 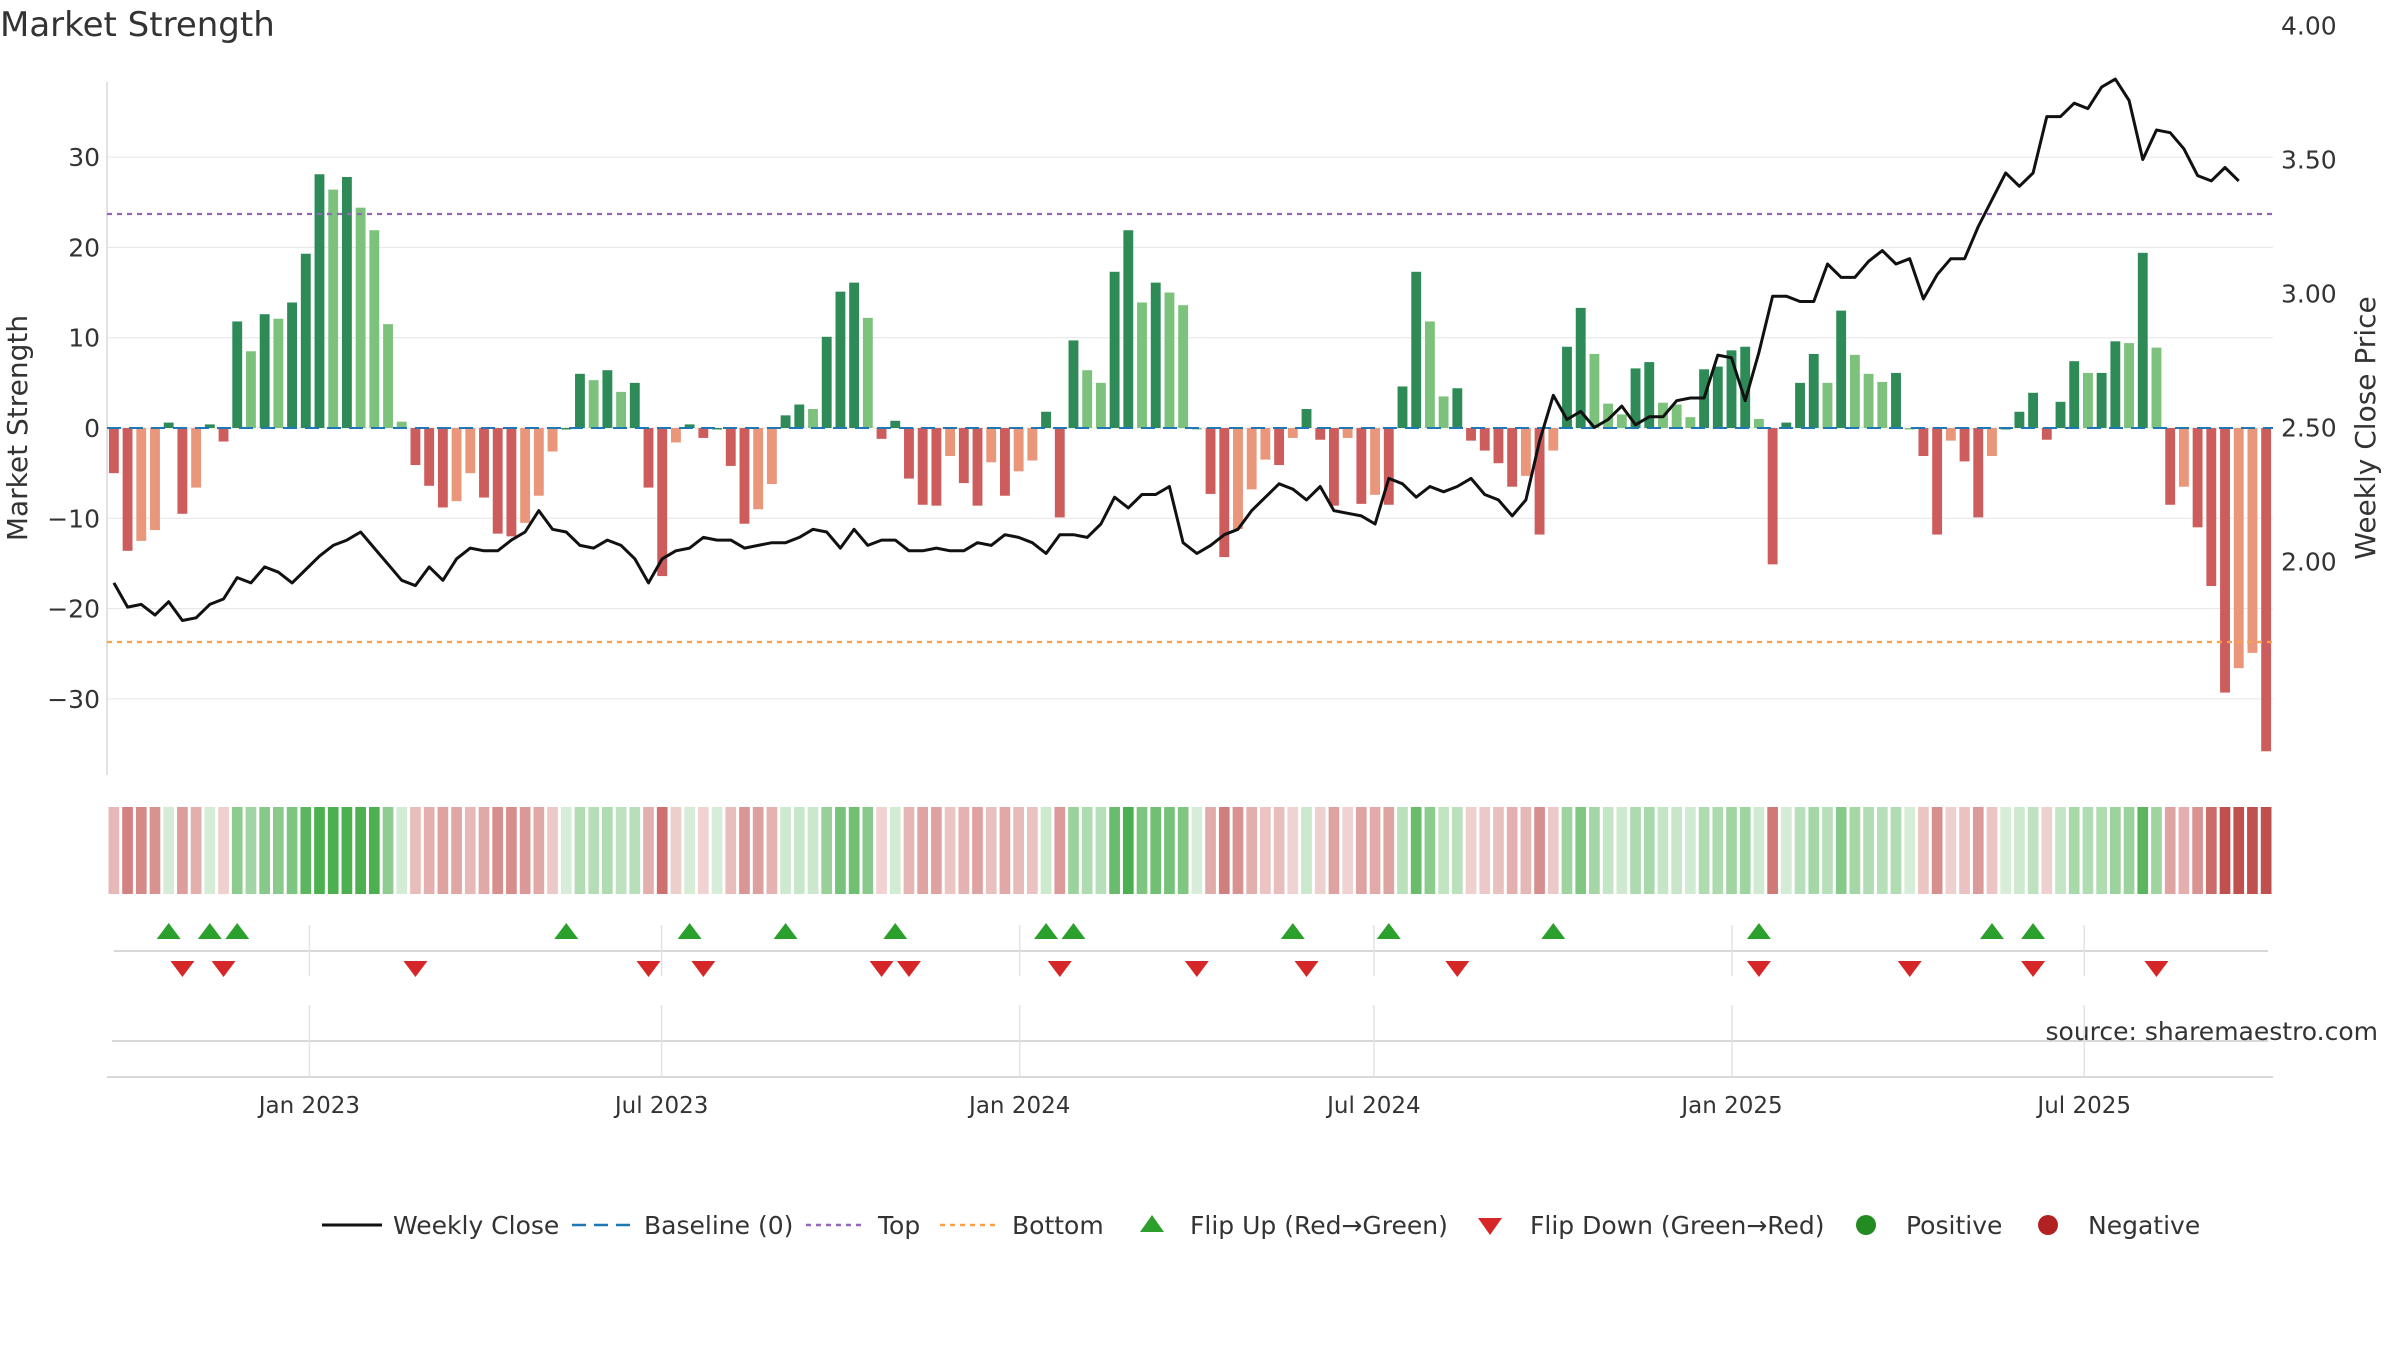 What do you see at coordinates (898, 1225) in the screenshot?
I see `legend-label: Top` at bounding box center [898, 1225].